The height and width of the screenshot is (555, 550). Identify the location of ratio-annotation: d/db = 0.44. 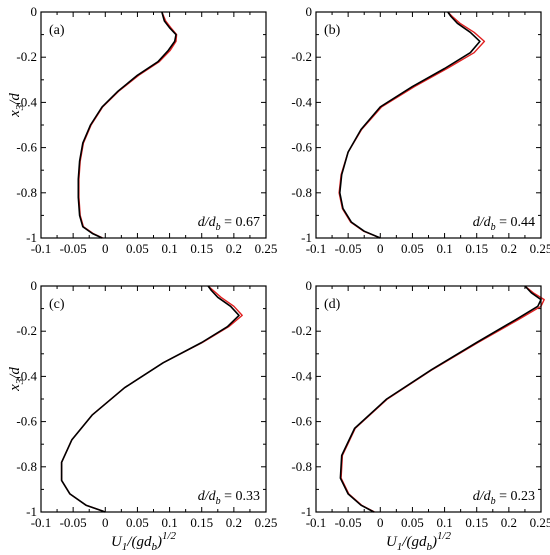
(504, 224).